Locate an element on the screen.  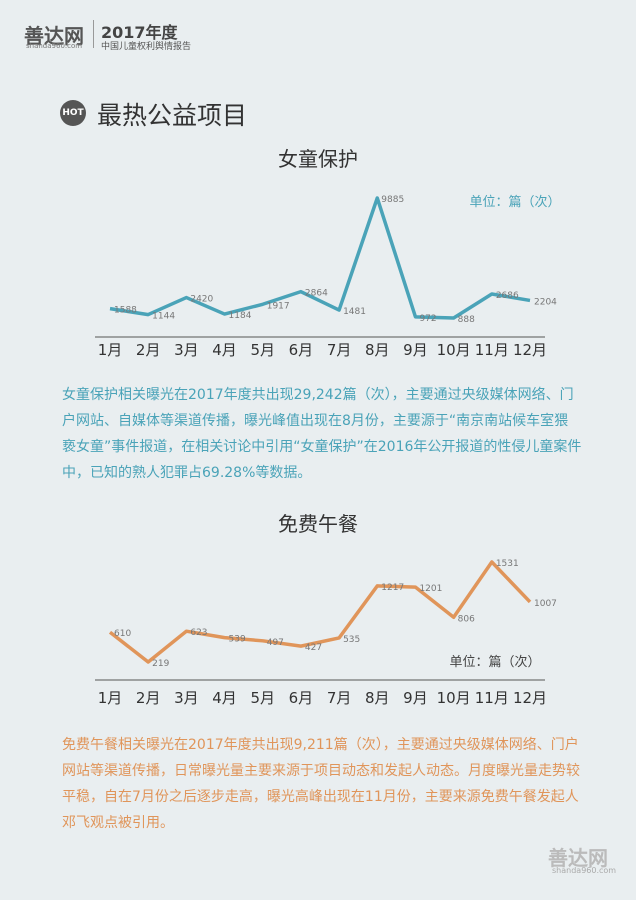
header-report: 中国儿童权利舆情报告 is located at coordinates (146, 47).